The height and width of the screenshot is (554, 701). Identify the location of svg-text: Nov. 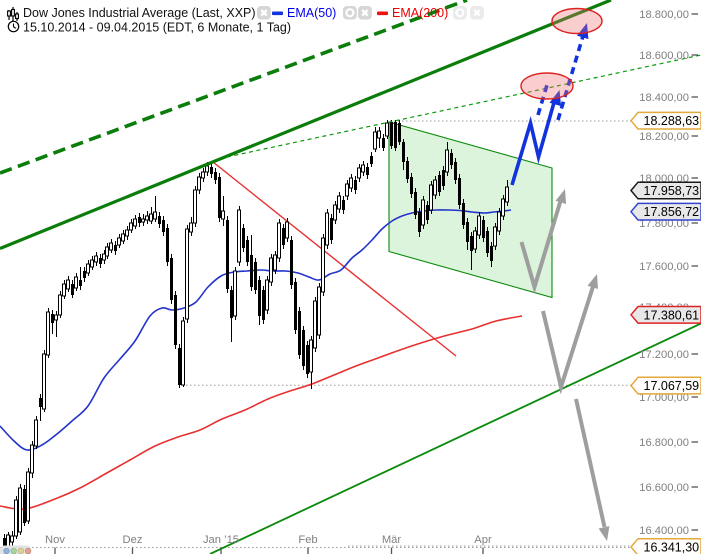
(55, 540).